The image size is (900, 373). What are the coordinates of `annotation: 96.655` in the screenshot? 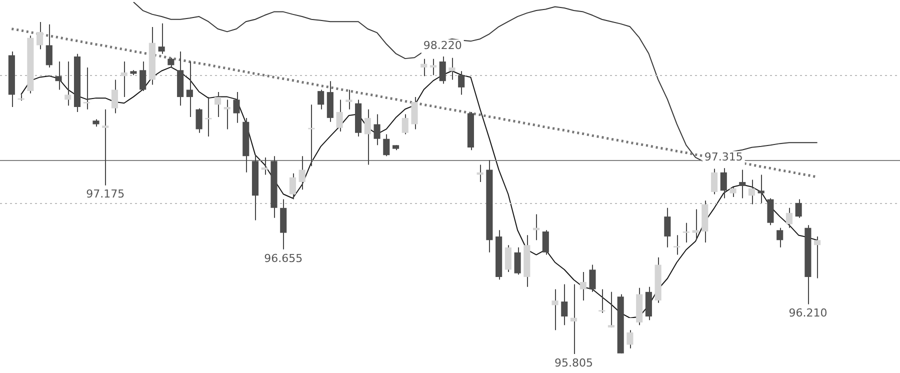 It's located at (283, 258).